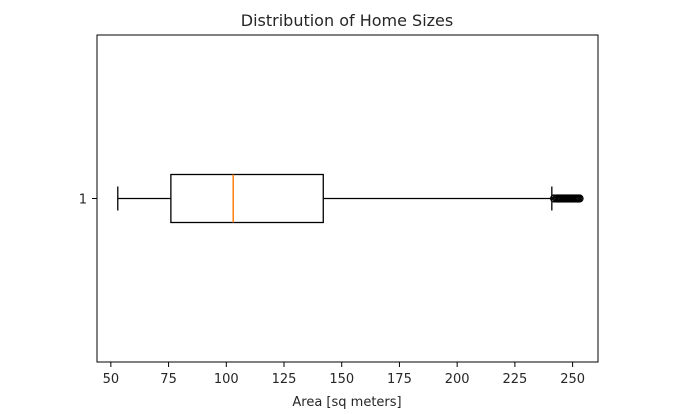  What do you see at coordinates (247, 198) in the screenshot?
I see `iqr-box` at bounding box center [247, 198].